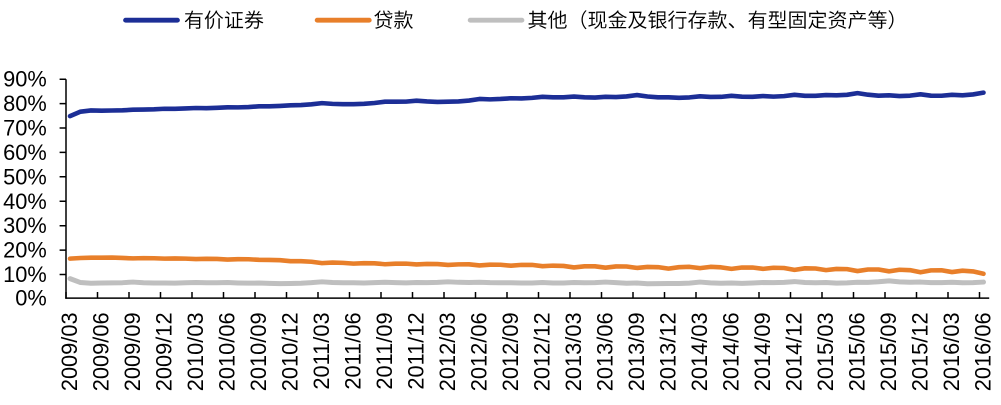 The image size is (1001, 405). What do you see at coordinates (888, 351) in the screenshot?
I see `svg-text: 2015/09` at bounding box center [888, 351].